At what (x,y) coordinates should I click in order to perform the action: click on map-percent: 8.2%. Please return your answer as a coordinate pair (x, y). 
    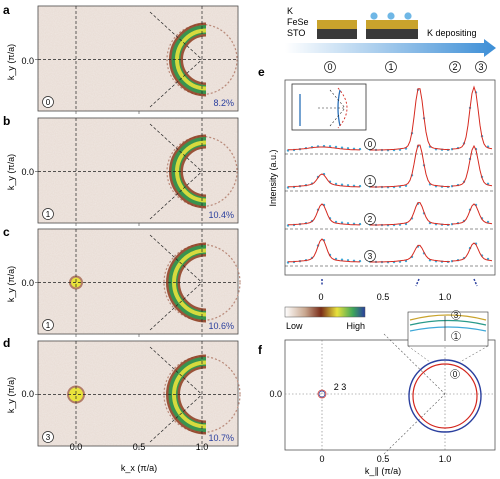
    Looking at the image, I should click on (223, 103).